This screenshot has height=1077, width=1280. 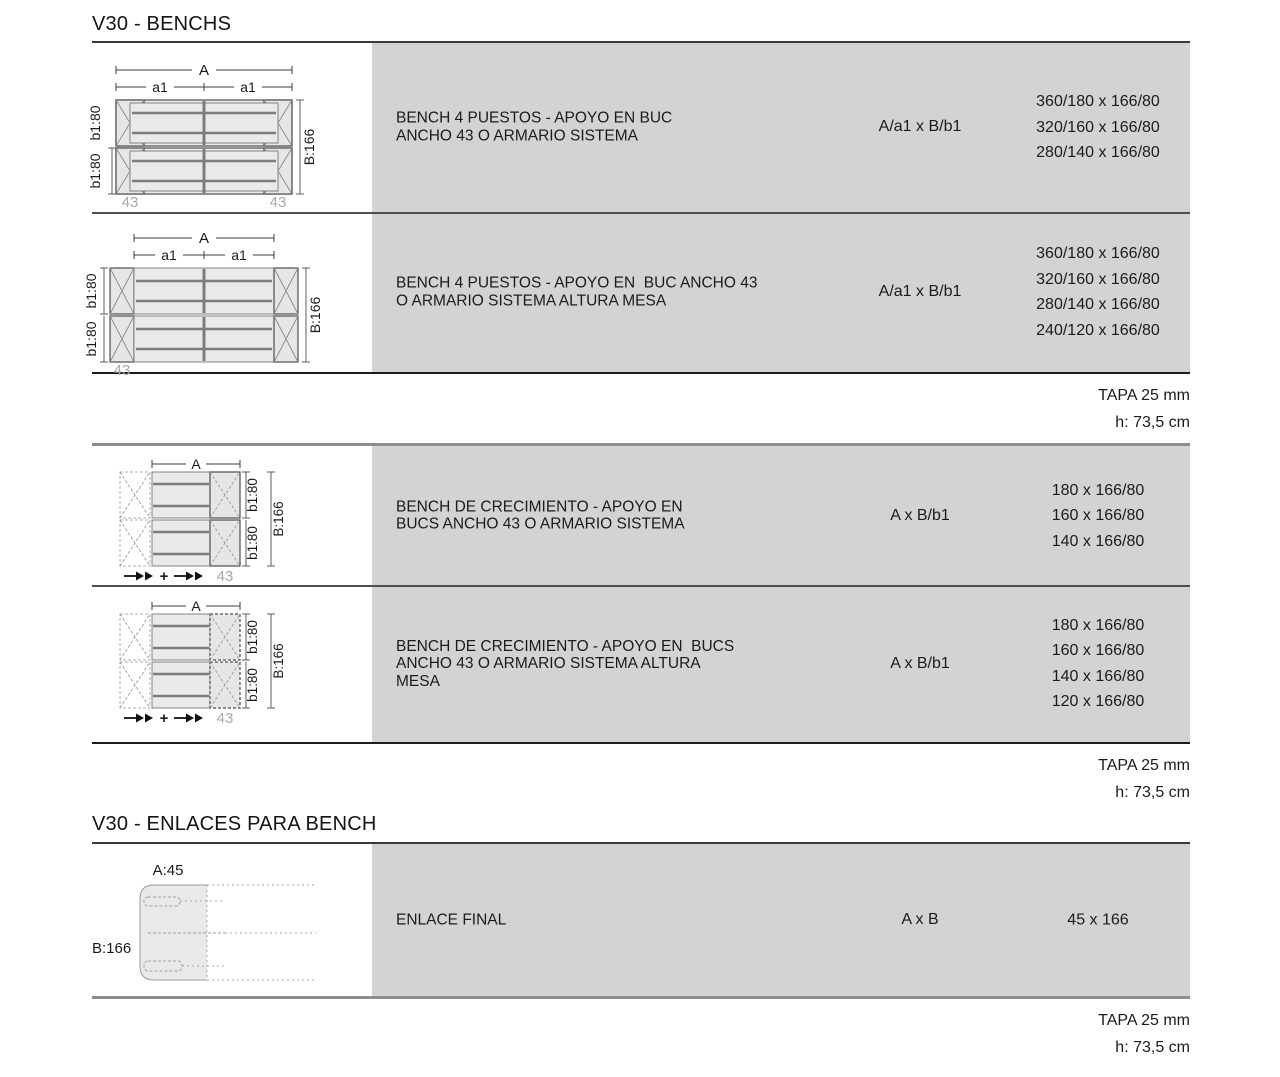 I want to click on size-option: 180 x 166/80, so click(x=1098, y=490).